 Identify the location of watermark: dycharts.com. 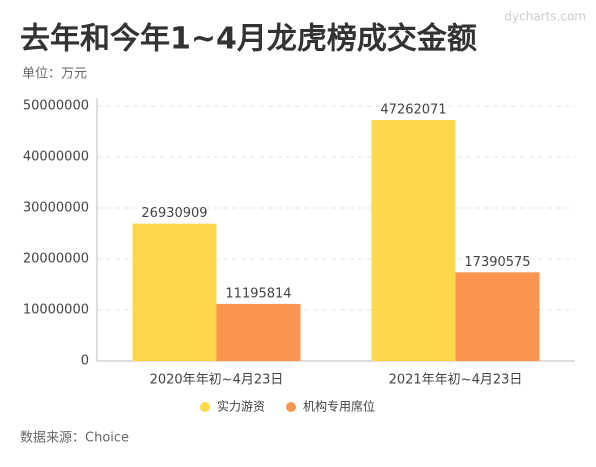
(545, 17).